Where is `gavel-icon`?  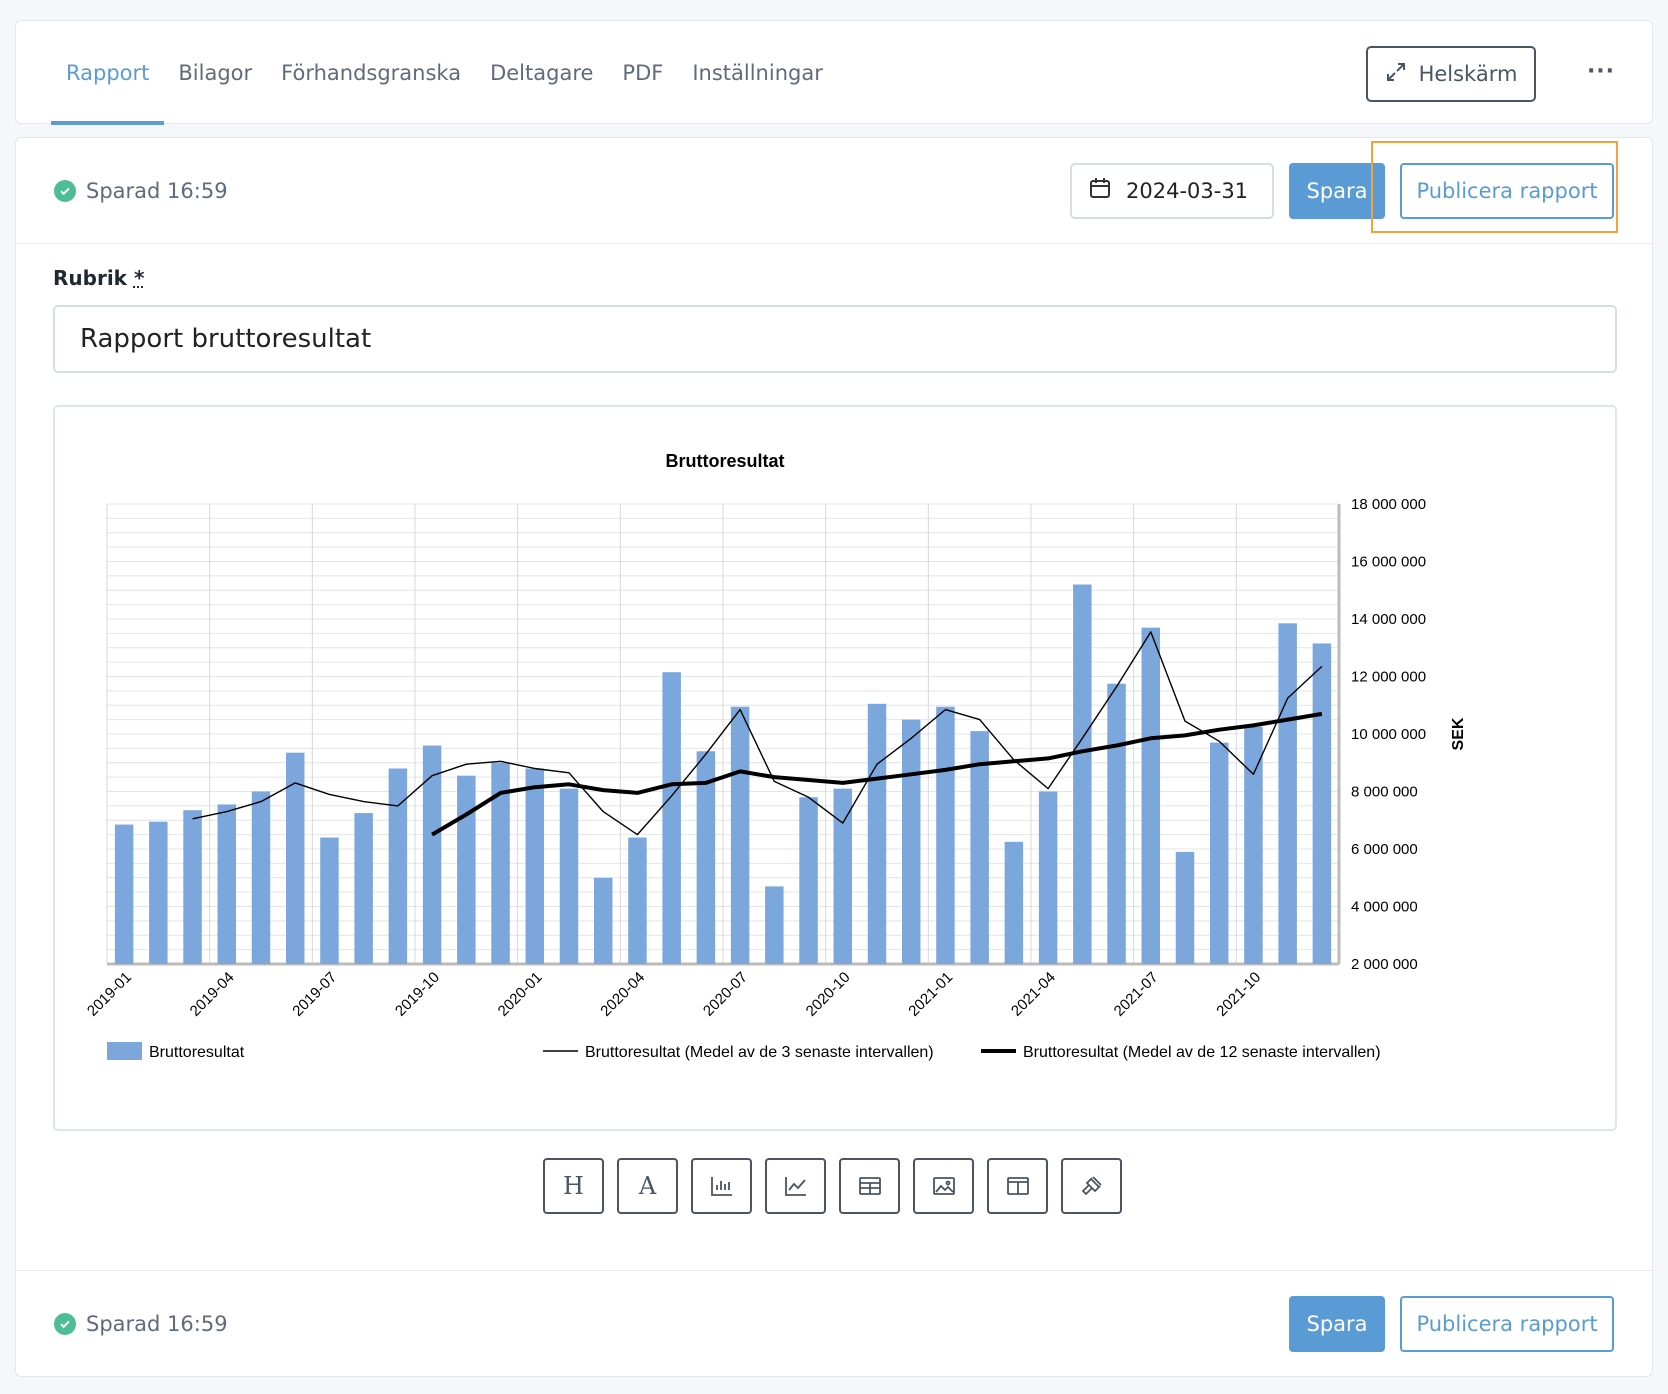
gavel-icon is located at coordinates (1091, 1186).